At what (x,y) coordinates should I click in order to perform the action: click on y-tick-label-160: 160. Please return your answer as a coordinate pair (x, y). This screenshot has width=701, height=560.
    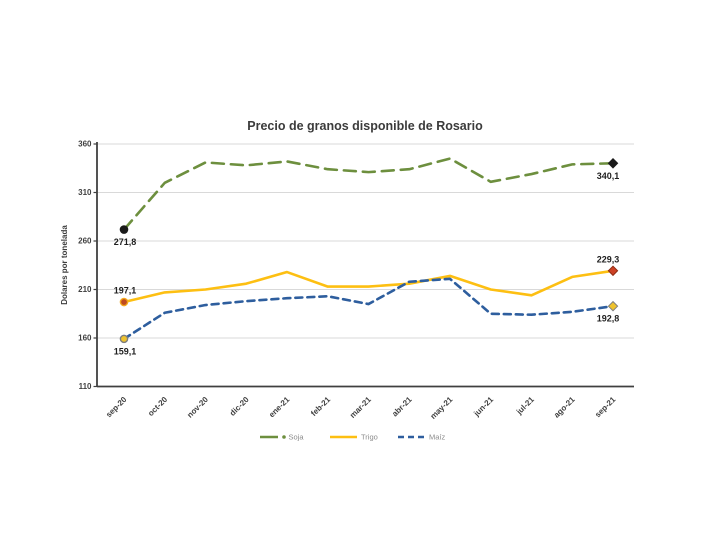
    Looking at the image, I should click on (85, 338).